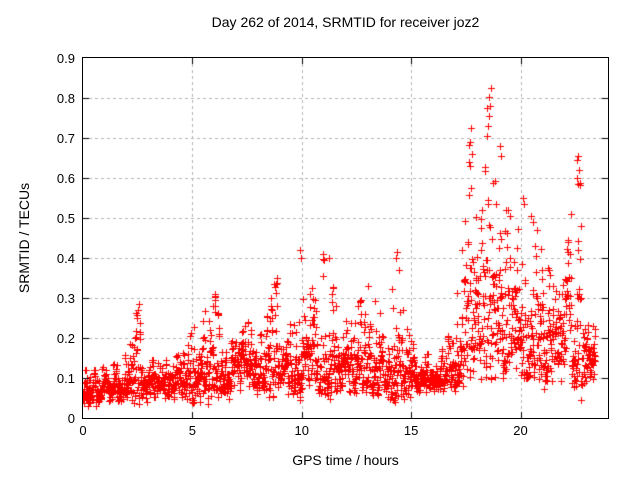 Image resolution: width=640 pixels, height=480 pixels. I want to click on x-tick-label: 20, so click(520, 430).